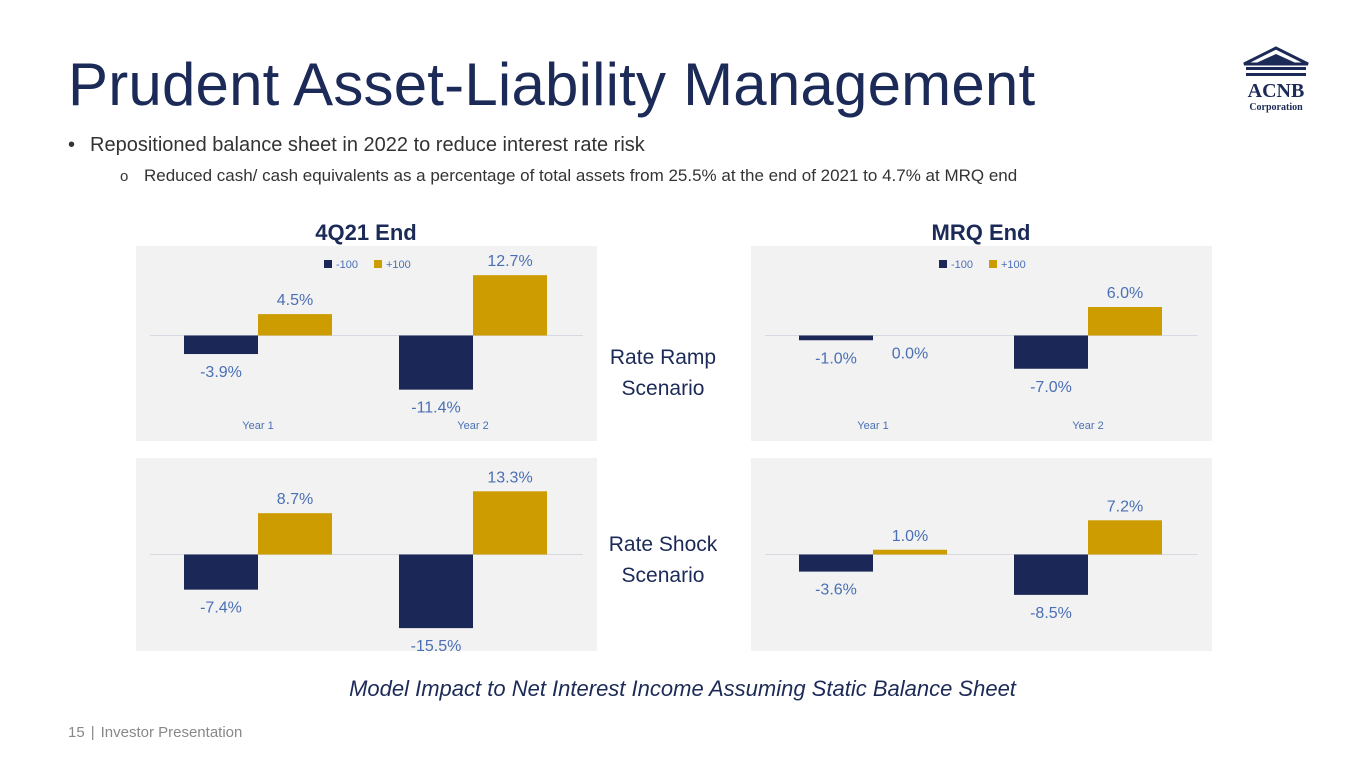 This screenshot has height=768, width=1365. What do you see at coordinates (663, 544) in the screenshot?
I see `scenario-shock-line1: Rate Shock` at bounding box center [663, 544].